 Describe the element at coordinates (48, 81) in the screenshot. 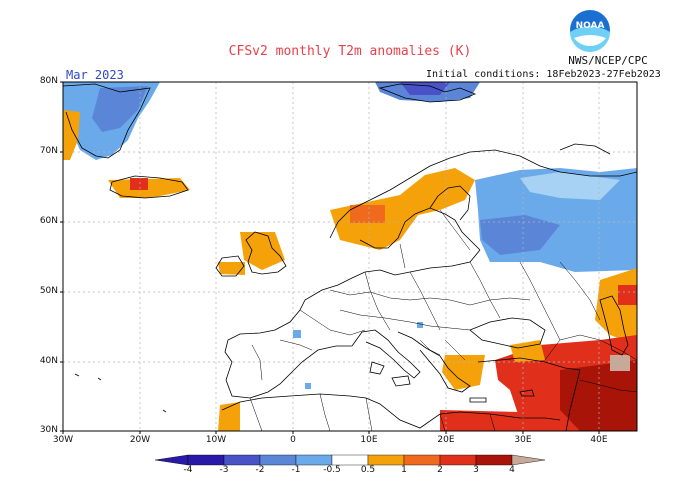

I see `lat-label: 80N` at that location.